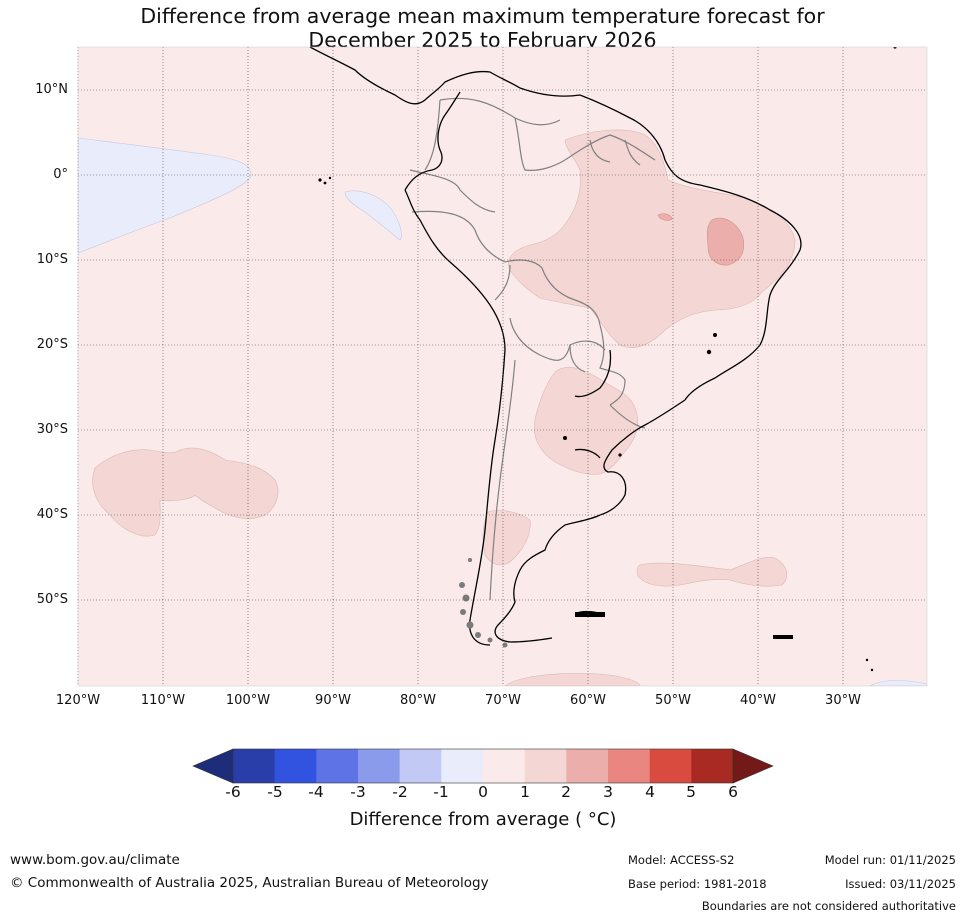 This screenshot has height=919, width=965. What do you see at coordinates (900, 884) in the screenshot?
I see `footer-issued: Issued: 03/11/2025` at bounding box center [900, 884].